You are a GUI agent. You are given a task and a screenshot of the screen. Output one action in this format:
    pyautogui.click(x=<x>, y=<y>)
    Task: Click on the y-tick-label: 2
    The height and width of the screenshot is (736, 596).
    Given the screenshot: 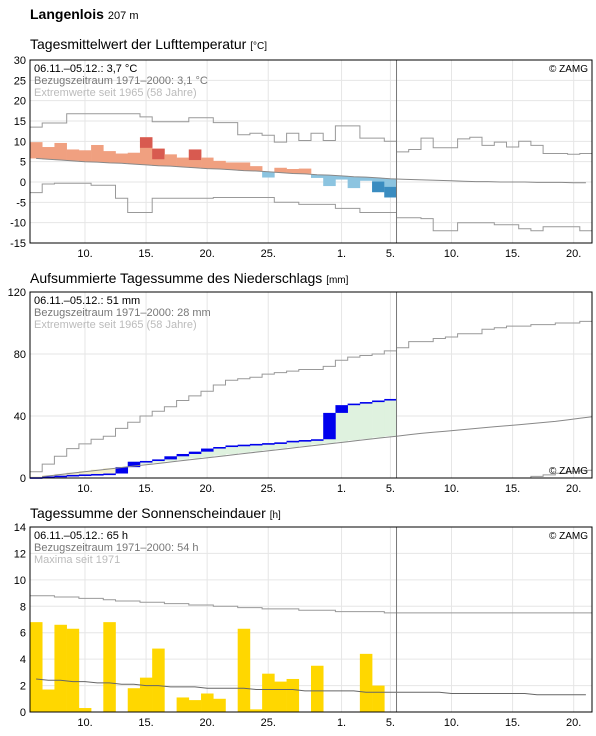 What is the action you would take?
    pyautogui.click(x=23, y=687)
    